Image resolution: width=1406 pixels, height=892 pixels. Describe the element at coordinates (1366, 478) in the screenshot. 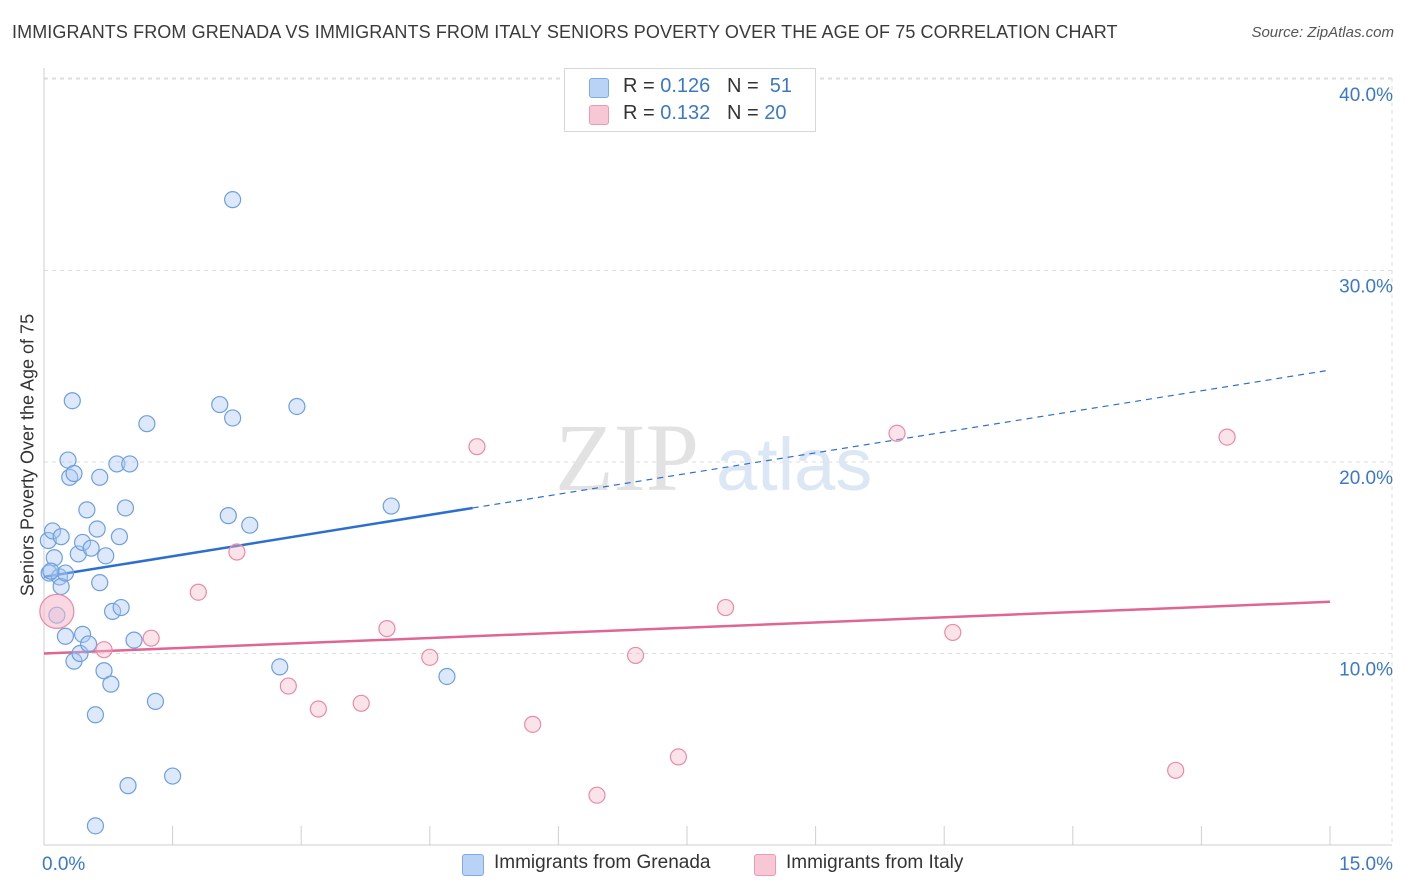

I see `y-tick-label: 20.0%` at that location.